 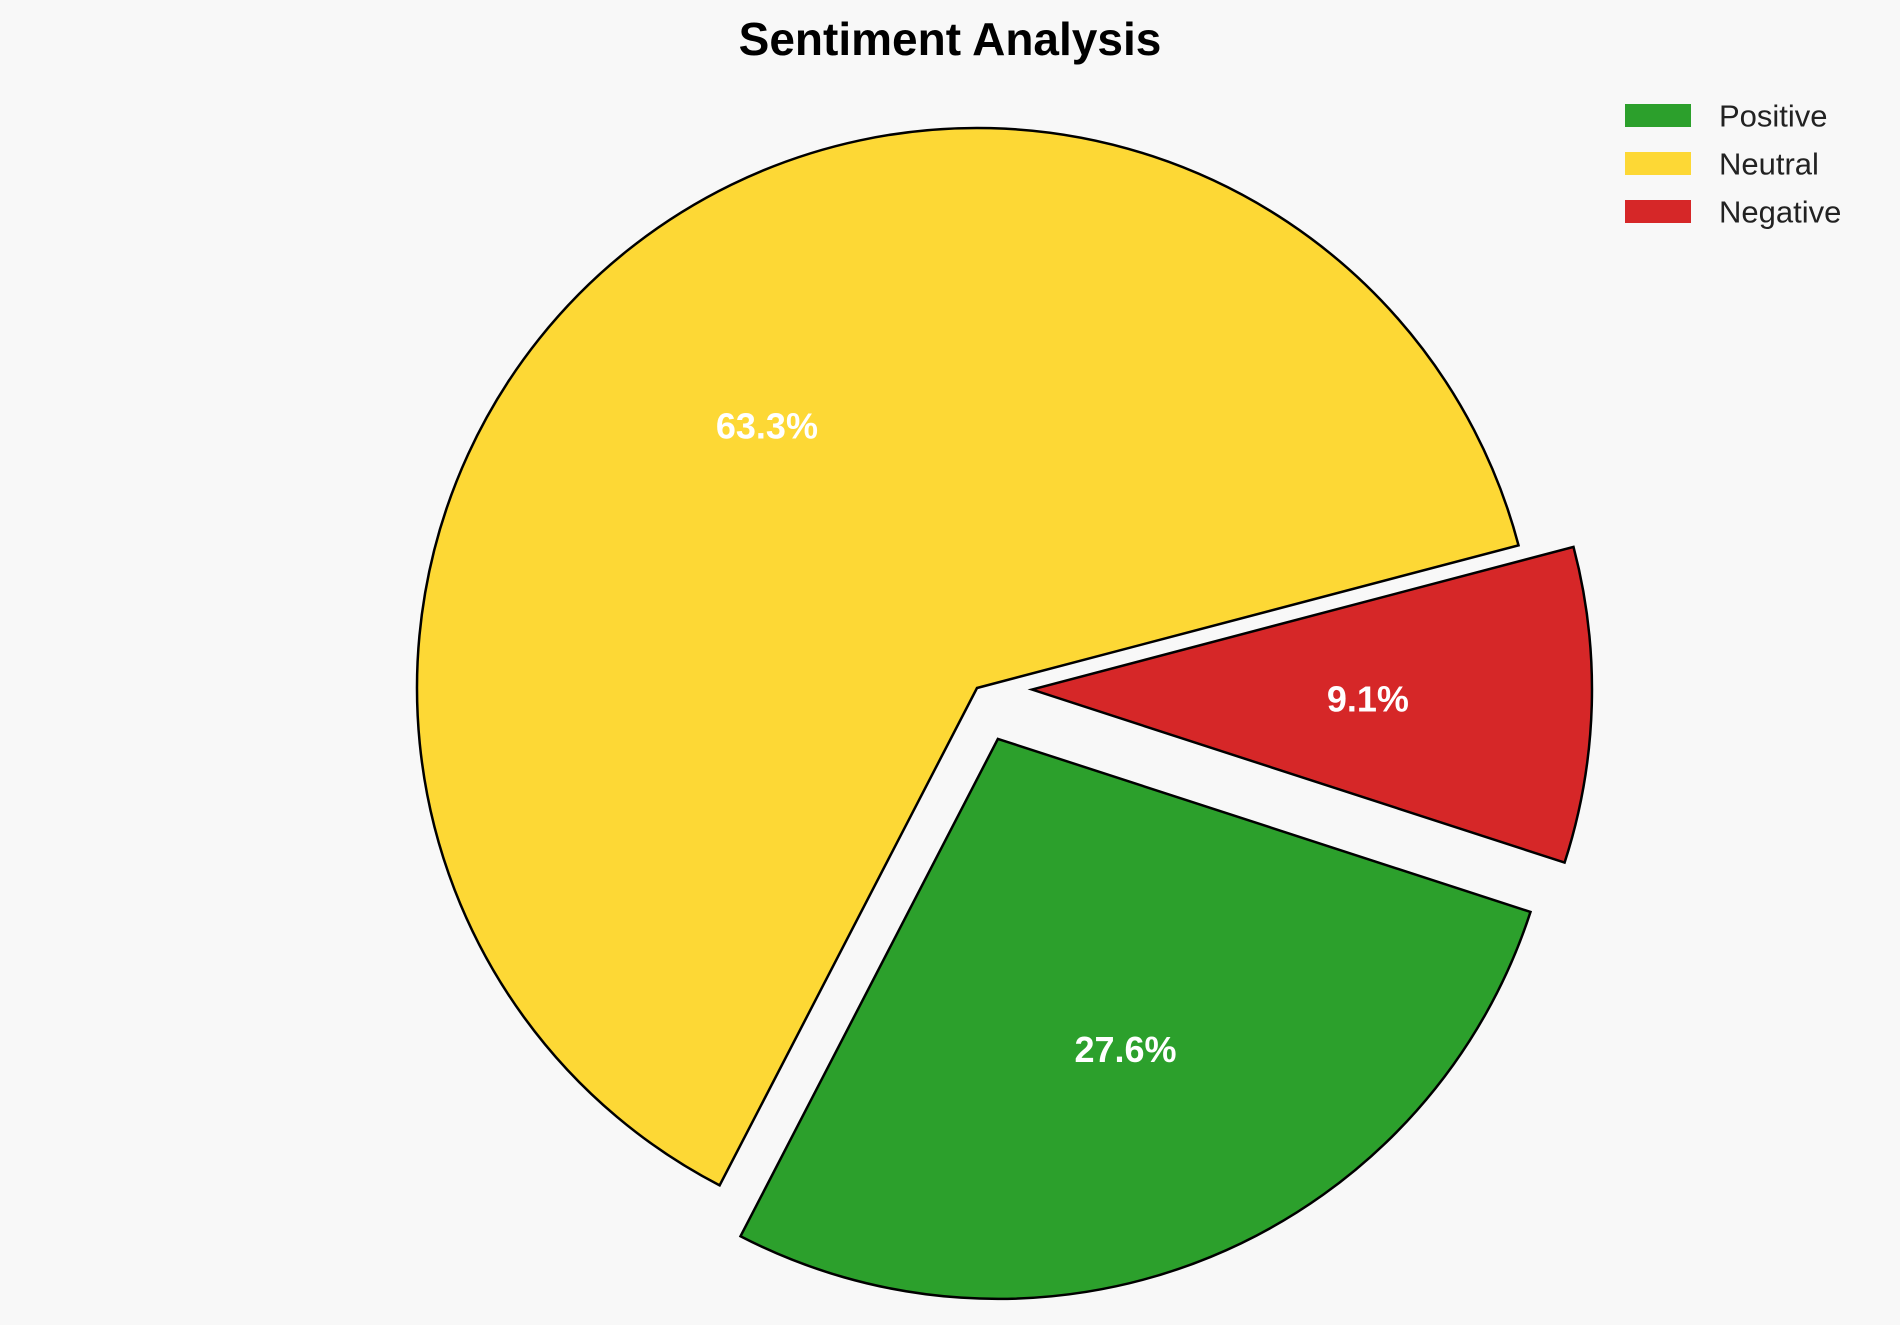 What do you see at coordinates (950, 39) in the screenshot?
I see `chart-title: Sentiment Analysis` at bounding box center [950, 39].